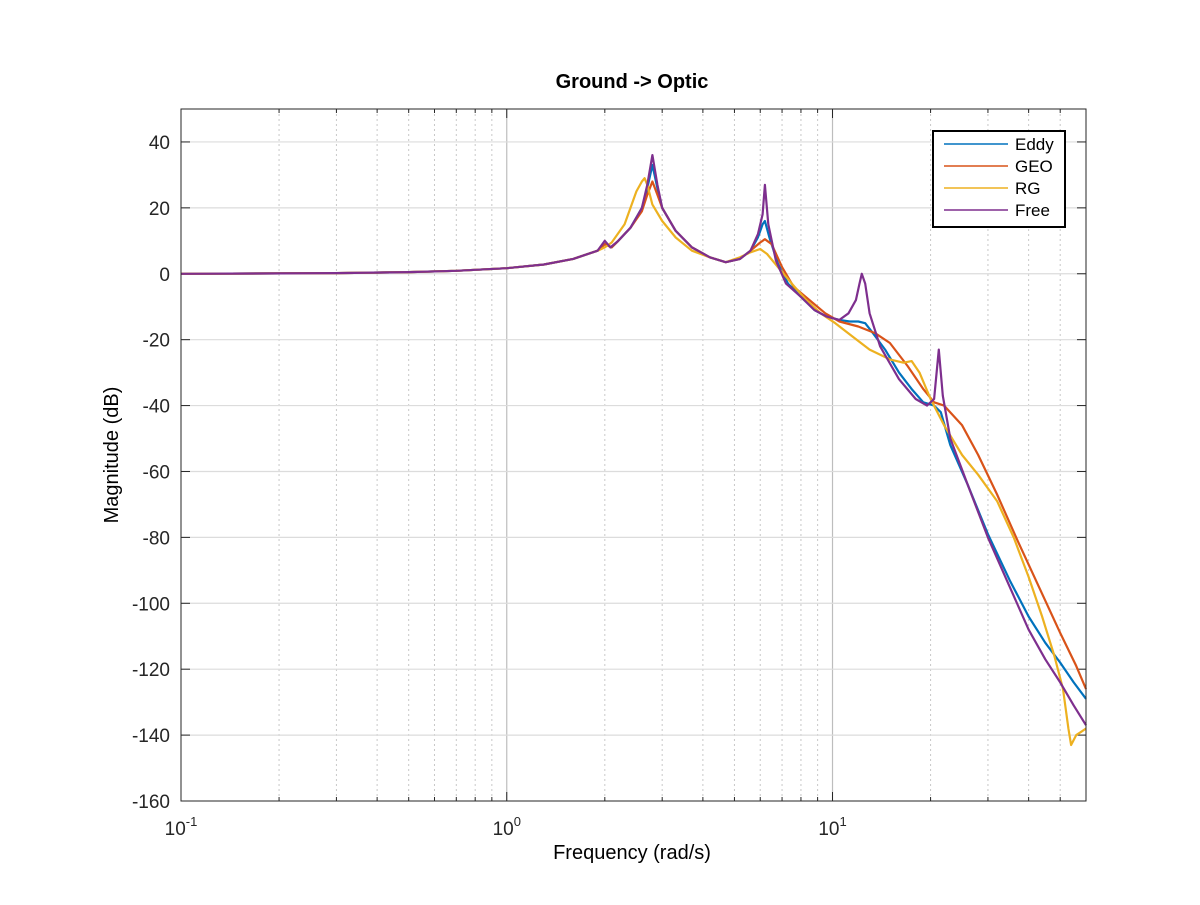 The width and height of the screenshot is (1200, 905). Describe the element at coordinates (181, 827) in the screenshot. I see `x-tick-label: 10⁻¹` at that location.